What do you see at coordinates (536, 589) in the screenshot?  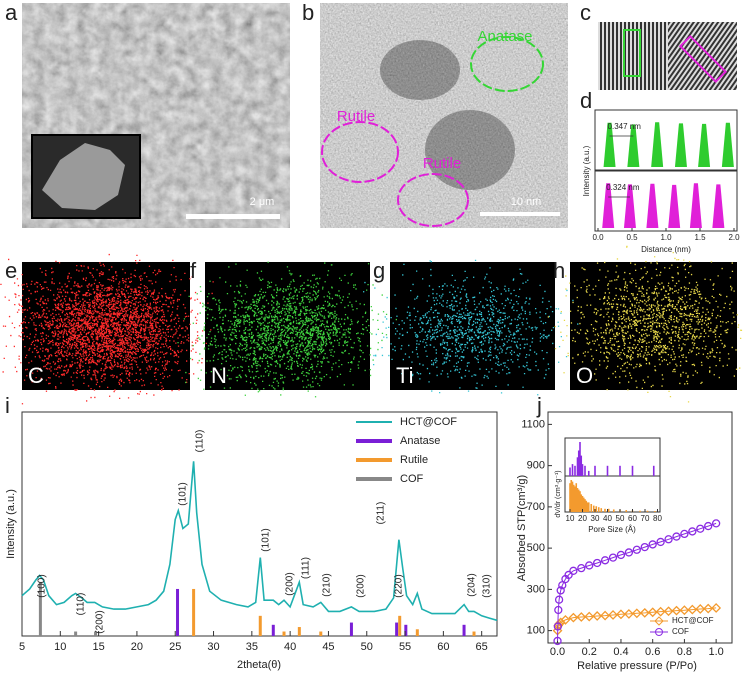 I see `y-tick-label: 300` at bounding box center [536, 589].